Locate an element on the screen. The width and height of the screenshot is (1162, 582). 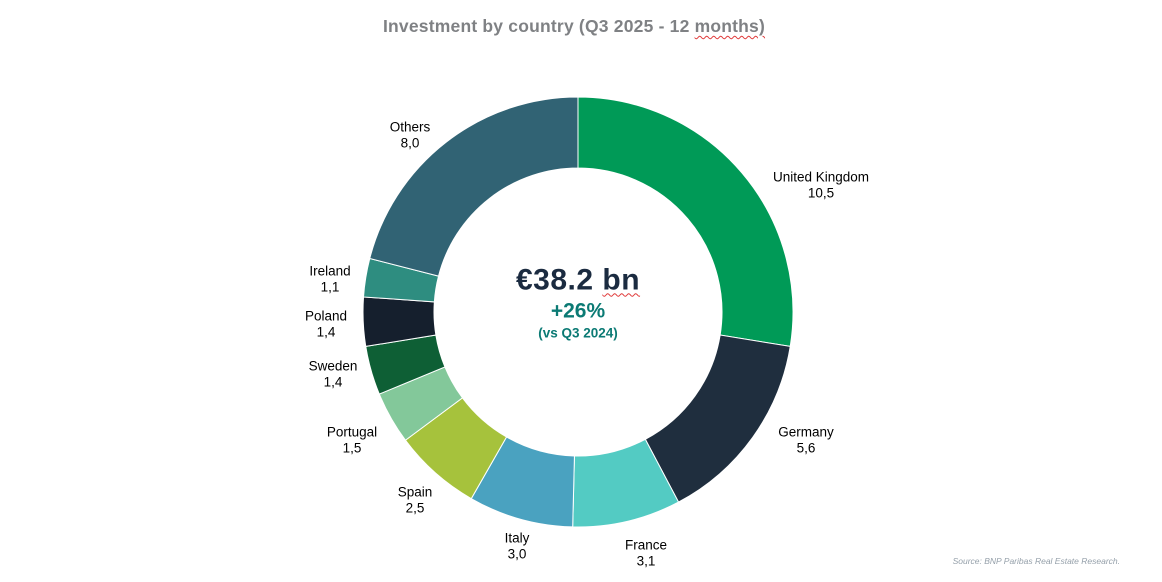
slice-others is located at coordinates (474, 186).